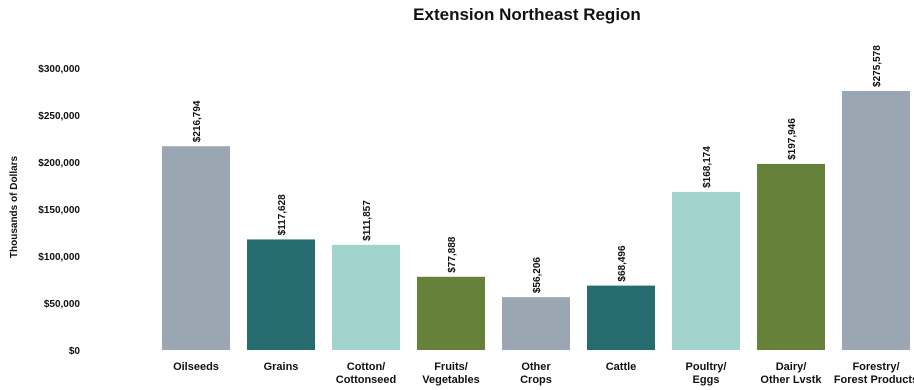  Describe the element at coordinates (366, 373) in the screenshot. I see `category-label: Cotton/Cottonseed` at that location.